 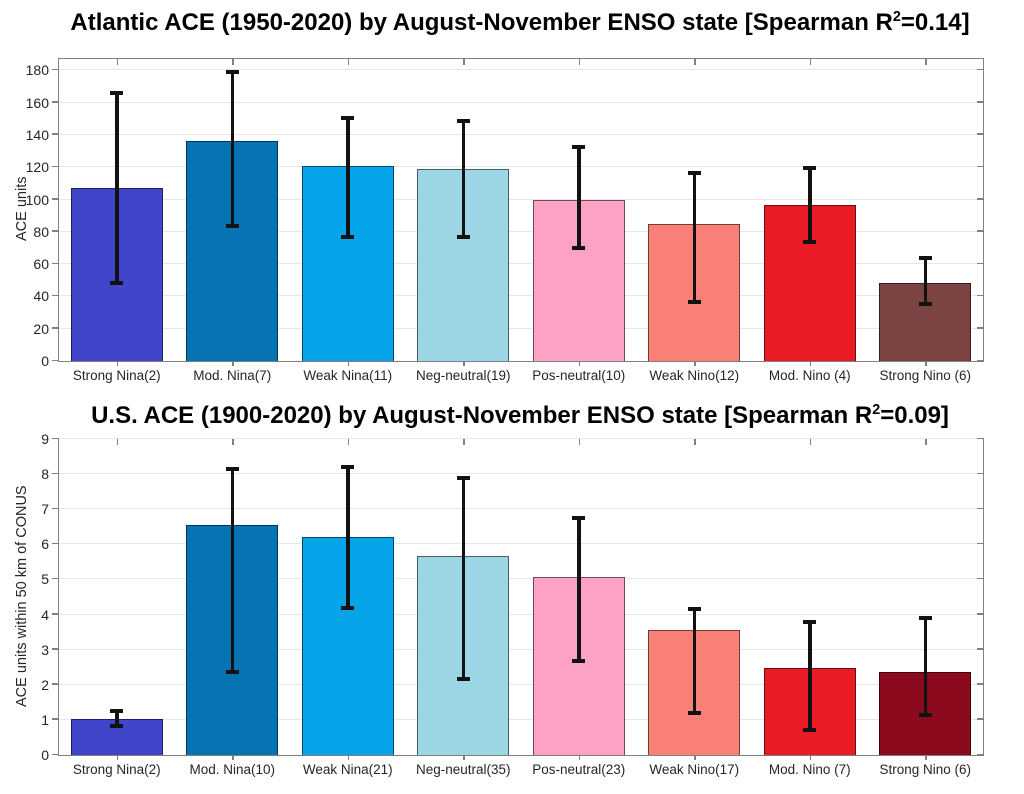 I want to click on y-tick-label: 60, so click(x=41, y=264).